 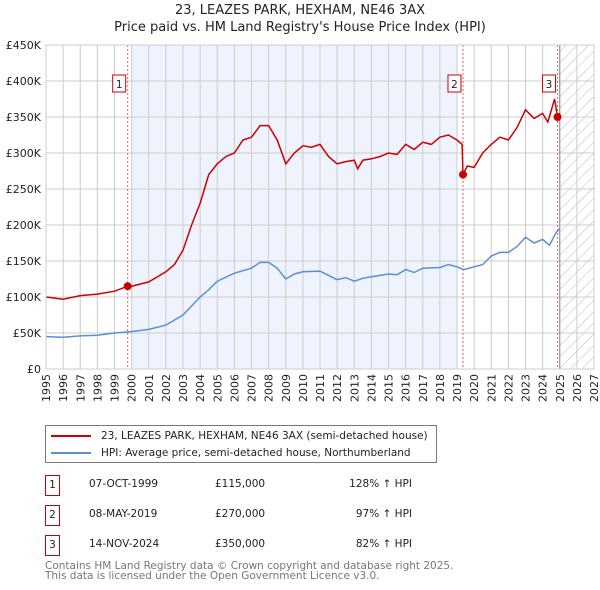 I want to click on x-tick-label: 2025, so click(x=560, y=388).